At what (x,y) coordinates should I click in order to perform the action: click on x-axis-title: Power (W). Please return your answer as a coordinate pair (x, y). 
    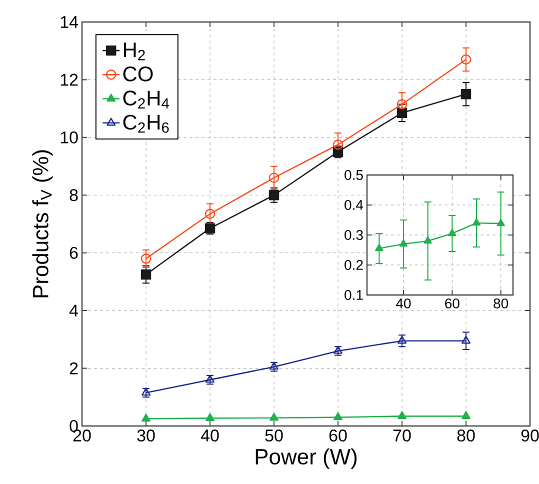
    Looking at the image, I should click on (306, 458).